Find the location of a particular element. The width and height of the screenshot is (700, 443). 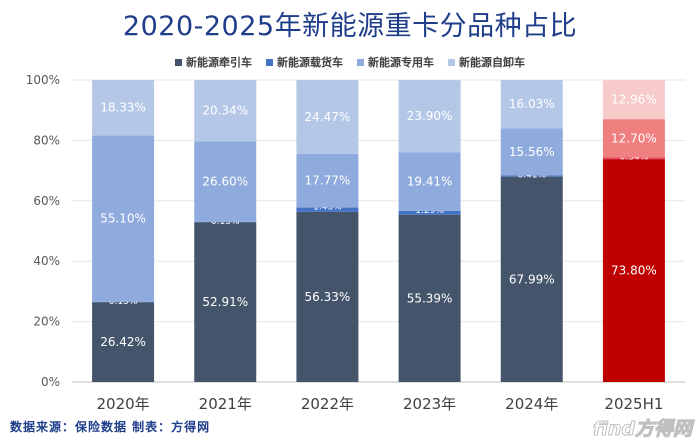

legend-label-tractor: 新能源牵引车 is located at coordinates (219, 62).